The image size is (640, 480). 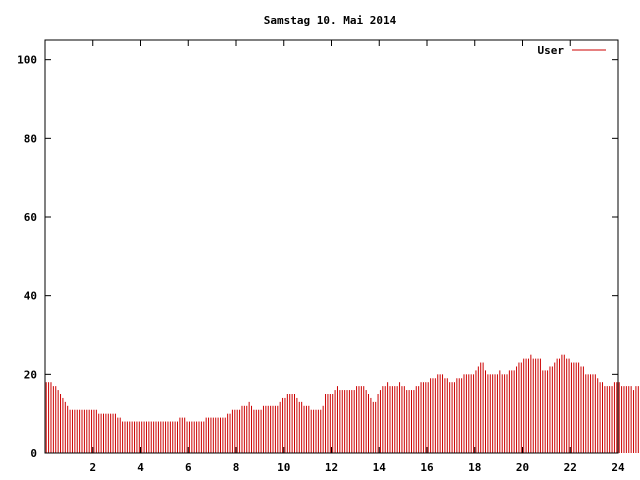 I want to click on y-tick-label: 100, so click(x=27, y=60).